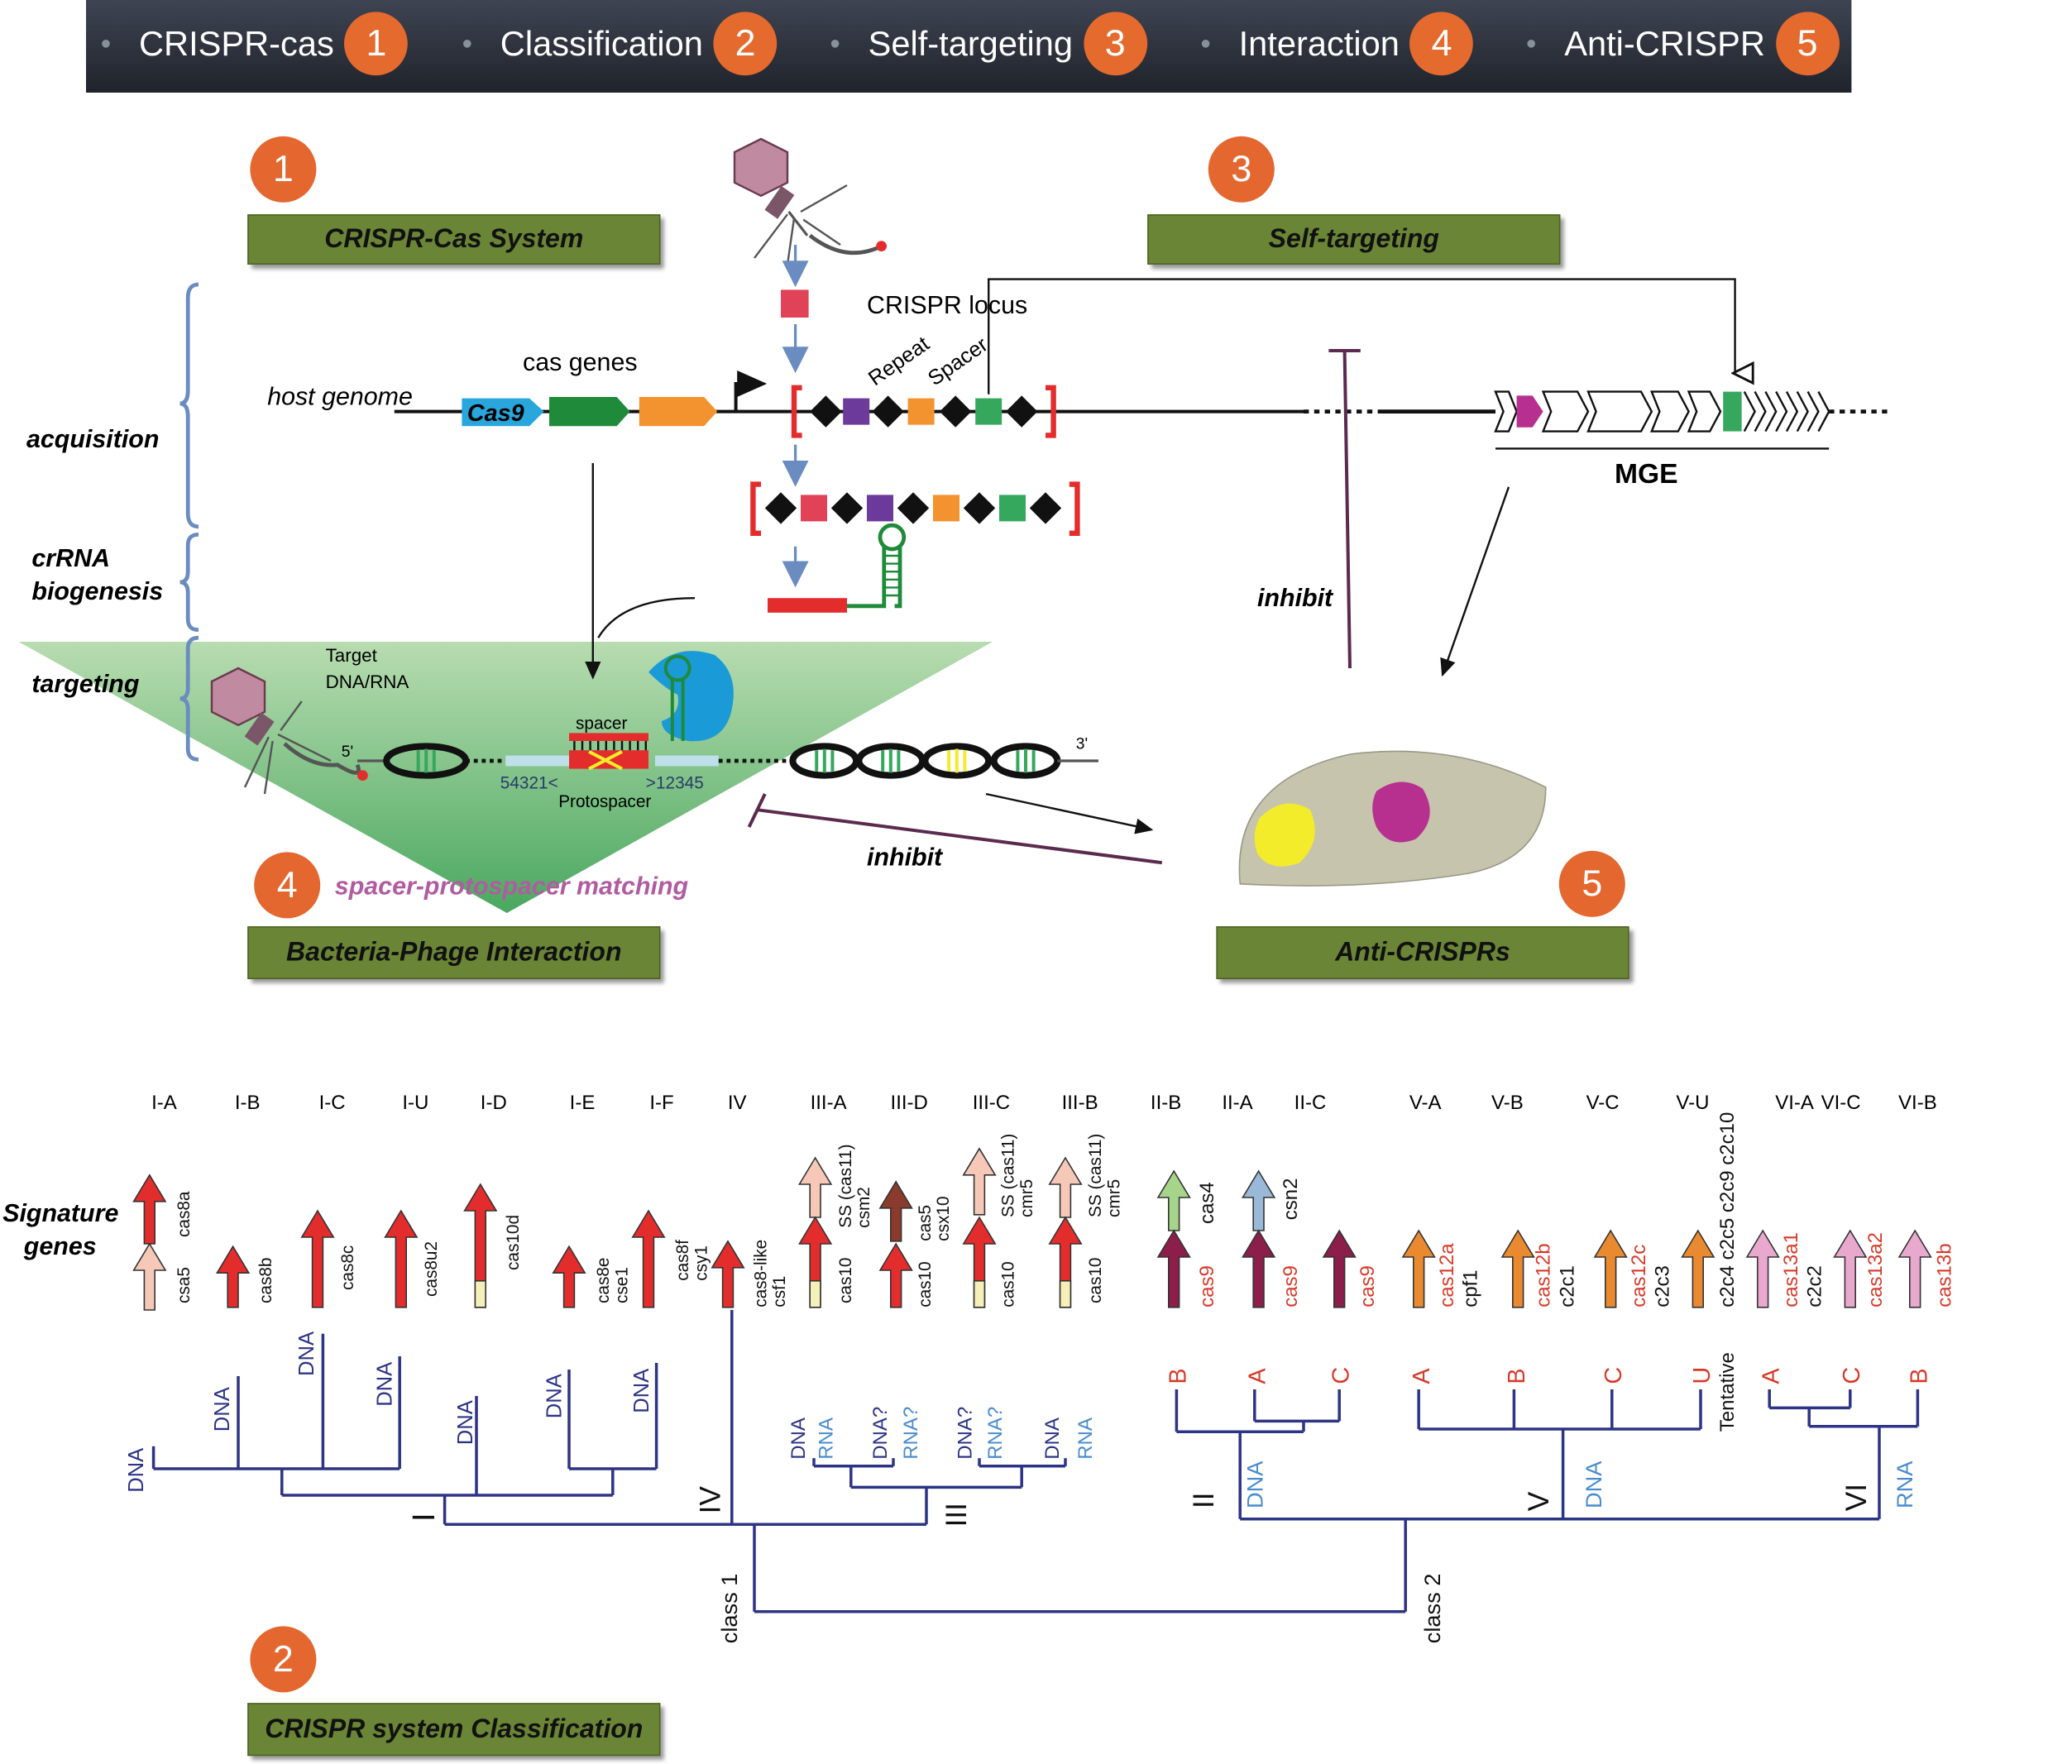 The height and width of the screenshot is (1764, 2072). Describe the element at coordinates (1684, 44) in the screenshot. I see `nav-item-anti-crispr: Anti-CRISPR 5` at that location.